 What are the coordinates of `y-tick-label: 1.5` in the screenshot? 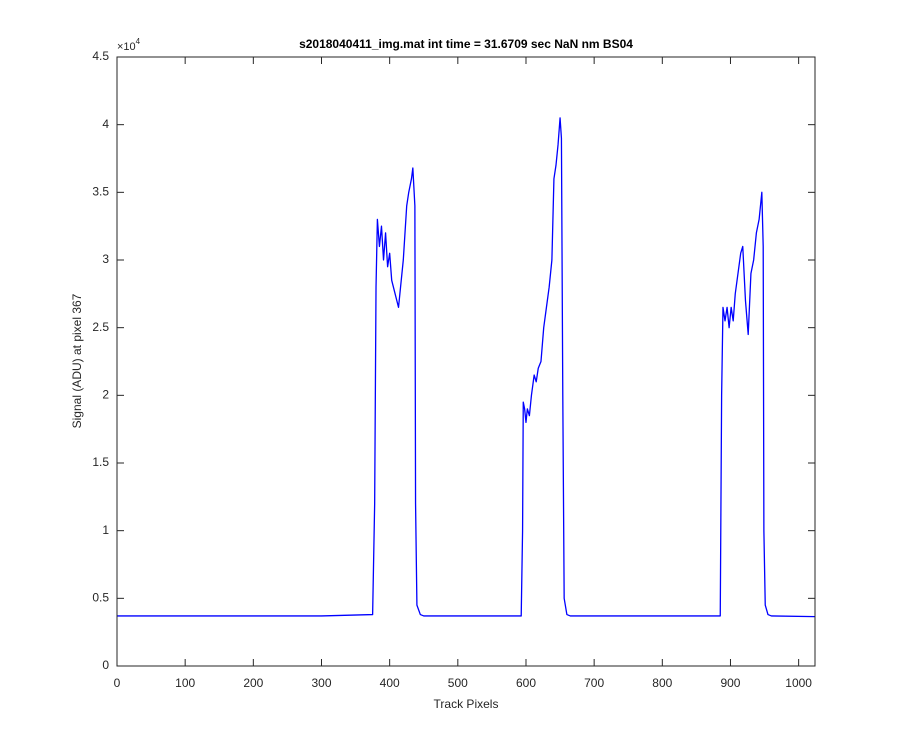 It's located at (100, 462).